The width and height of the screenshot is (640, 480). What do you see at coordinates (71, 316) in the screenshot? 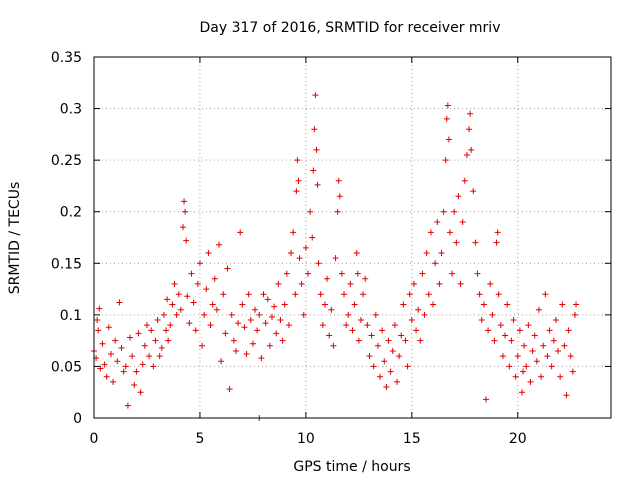
I see `y-tick-label: 0.1` at bounding box center [71, 316].